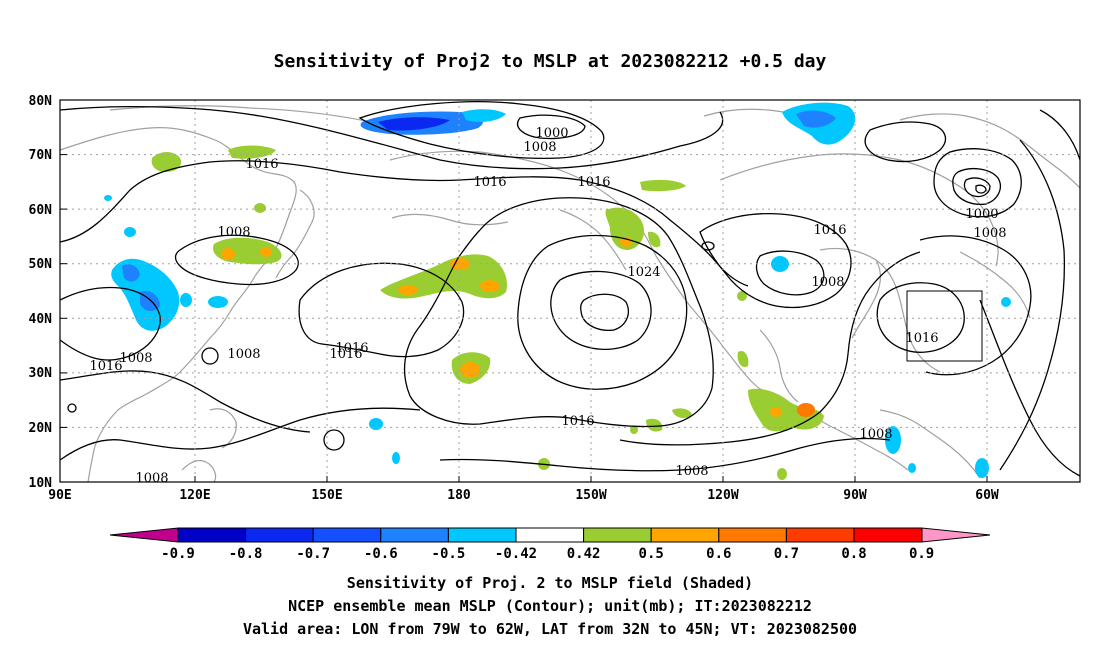  Describe the element at coordinates (194, 495) in the screenshot. I see `lon-tick-label: 120E` at that location.